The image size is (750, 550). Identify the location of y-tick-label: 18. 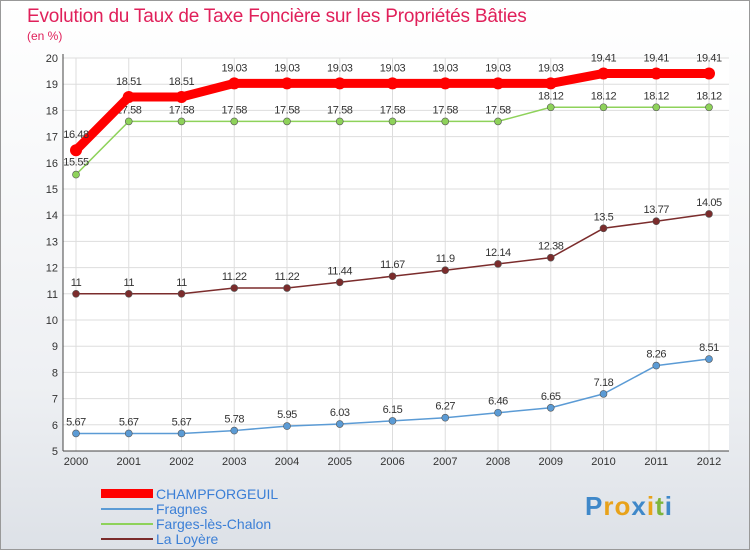
(52, 111).